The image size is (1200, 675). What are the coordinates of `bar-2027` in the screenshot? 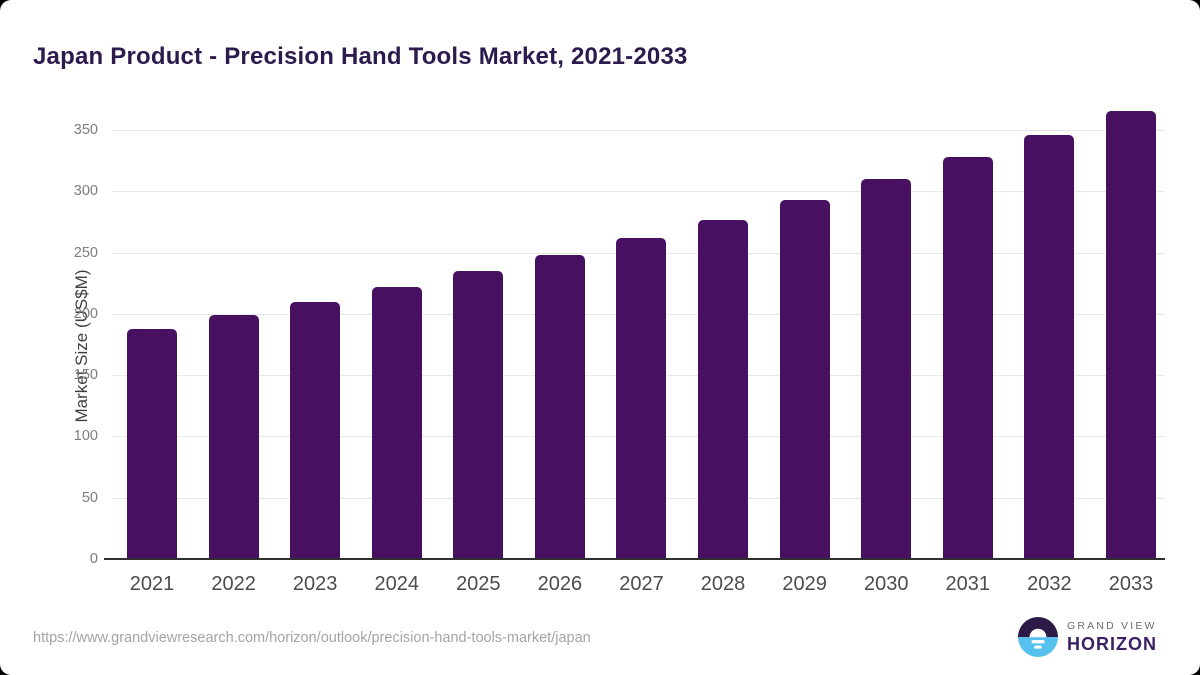 It's located at (641, 398).